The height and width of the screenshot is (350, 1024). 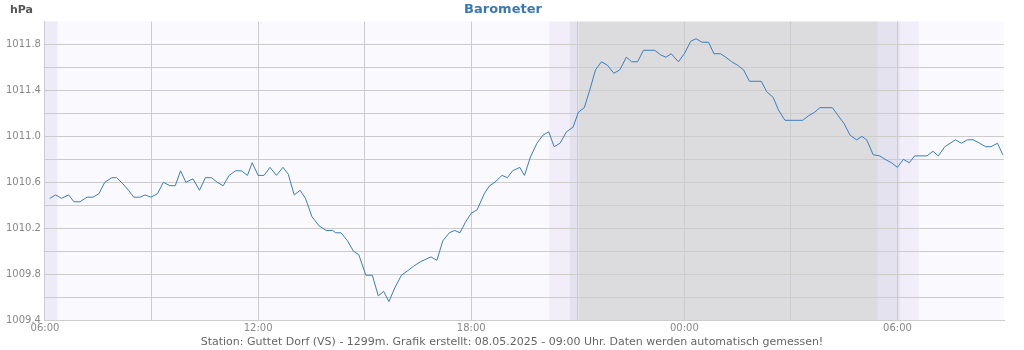 I want to click on y-tick-label: 1010.2, so click(x=23, y=227).